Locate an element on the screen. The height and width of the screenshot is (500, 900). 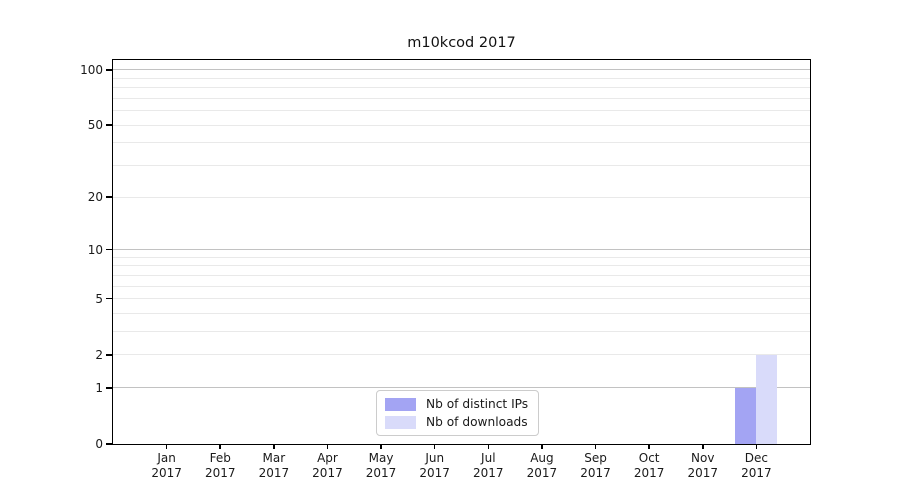
x-tick-month: Sep is located at coordinates (595, 458).